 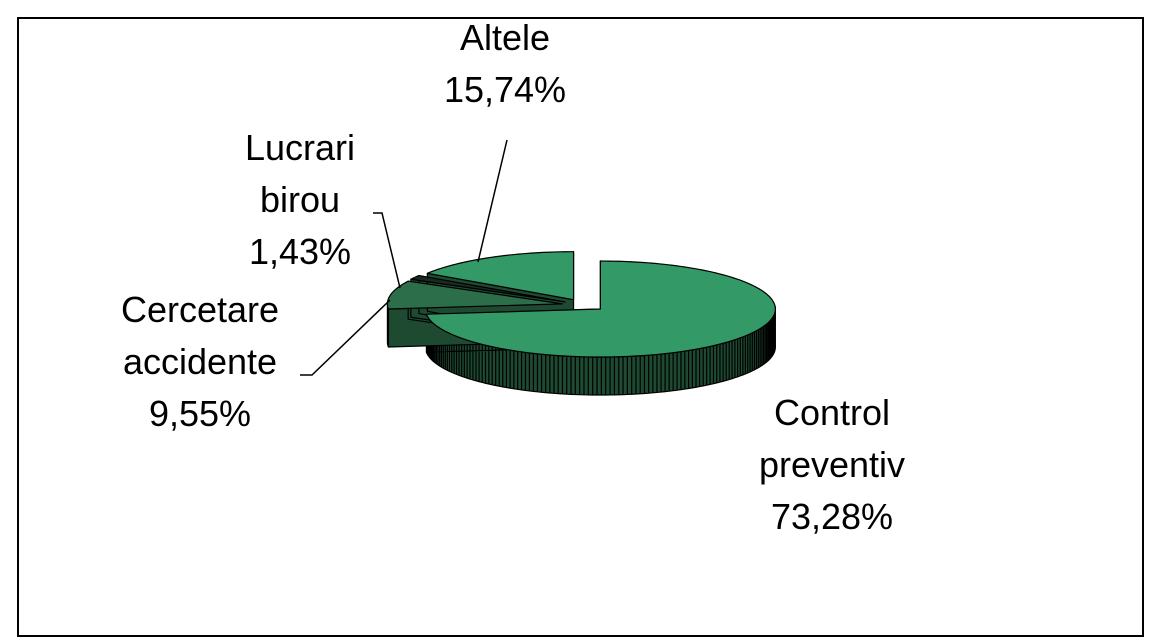 What do you see at coordinates (505, 89) in the screenshot?
I see `value-label: 15,74%` at bounding box center [505, 89].